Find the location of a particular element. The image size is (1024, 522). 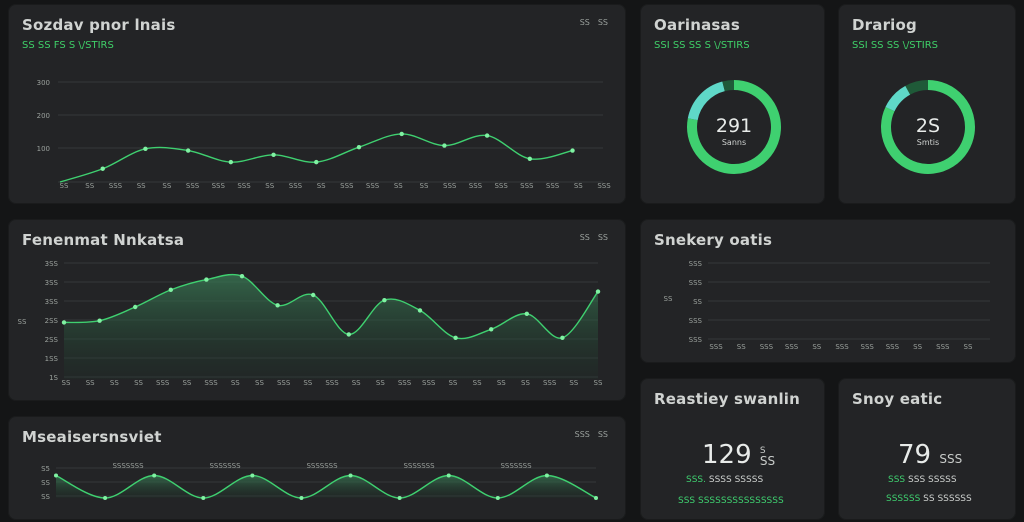

stat-right-line1-text: SSS SSSSS is located at coordinates (932, 480).